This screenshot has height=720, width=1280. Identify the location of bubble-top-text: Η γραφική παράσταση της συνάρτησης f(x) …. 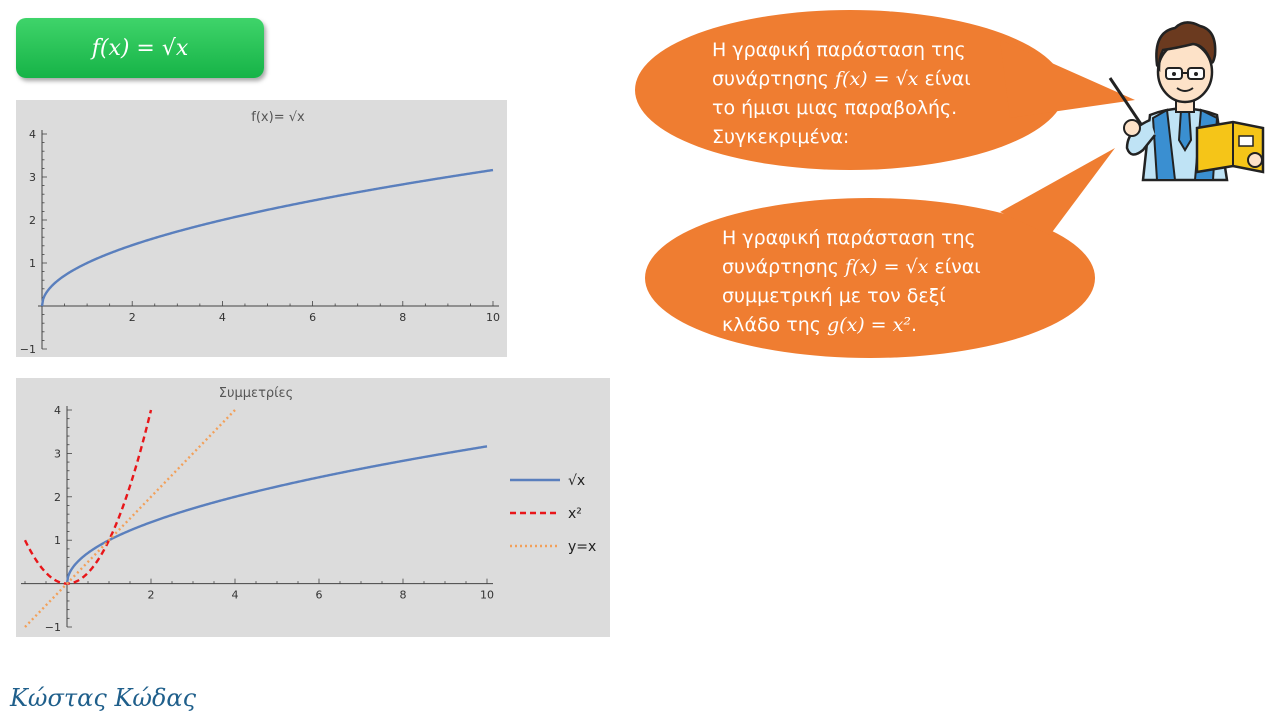
(841, 94).